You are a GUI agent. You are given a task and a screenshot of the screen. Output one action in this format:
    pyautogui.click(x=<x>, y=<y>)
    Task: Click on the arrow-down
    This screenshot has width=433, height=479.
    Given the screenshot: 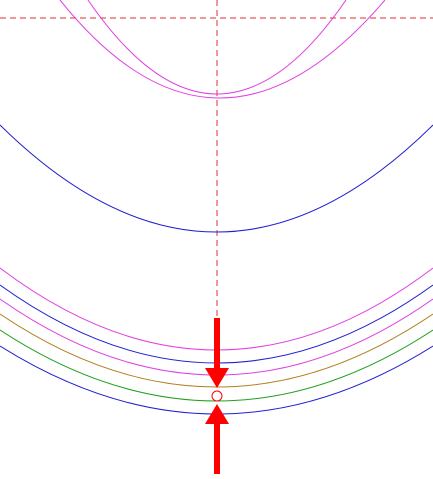 What is the action you would take?
    pyautogui.click(x=217, y=353)
    